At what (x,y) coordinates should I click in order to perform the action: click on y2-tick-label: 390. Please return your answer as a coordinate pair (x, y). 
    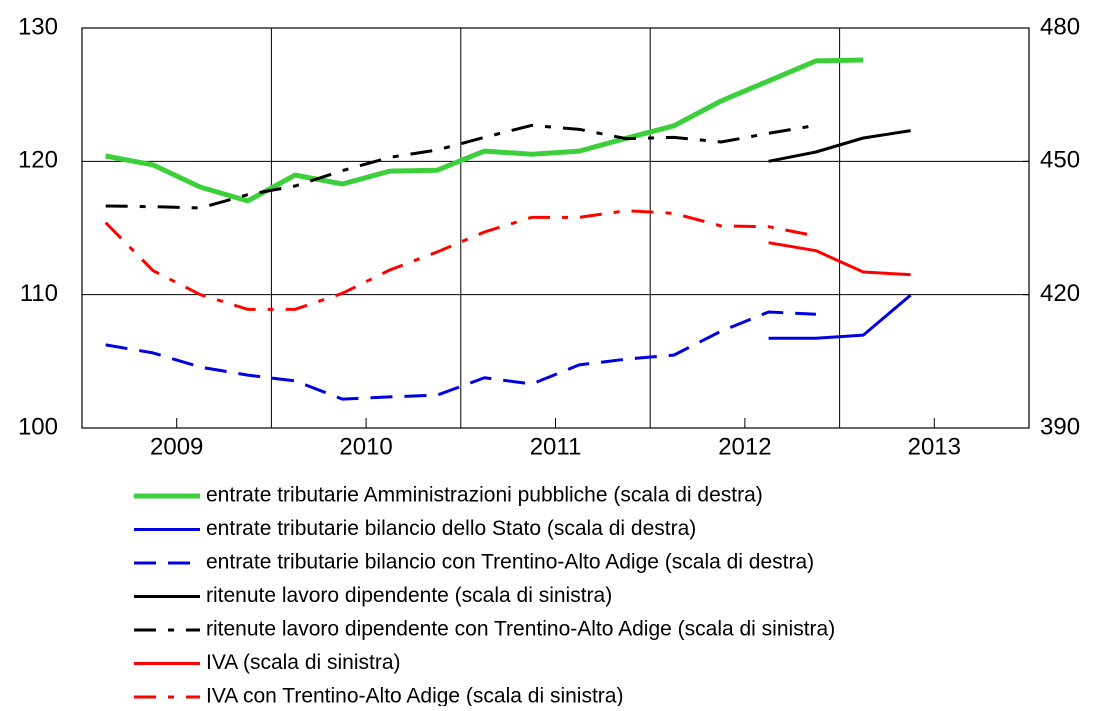
    Looking at the image, I should click on (1060, 426).